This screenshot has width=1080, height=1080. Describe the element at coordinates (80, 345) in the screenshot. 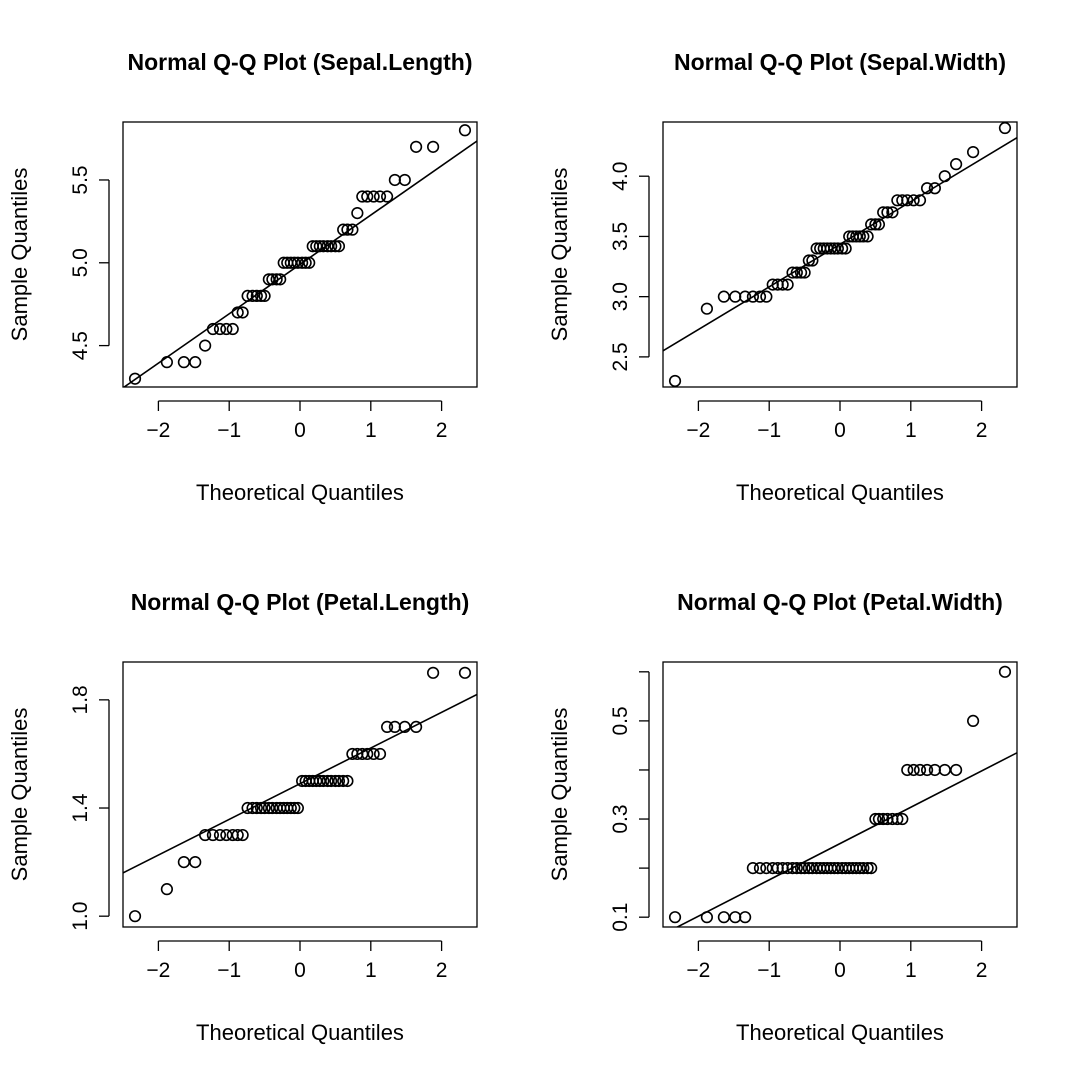

I see `y-tick-label: 4.5` at that location.